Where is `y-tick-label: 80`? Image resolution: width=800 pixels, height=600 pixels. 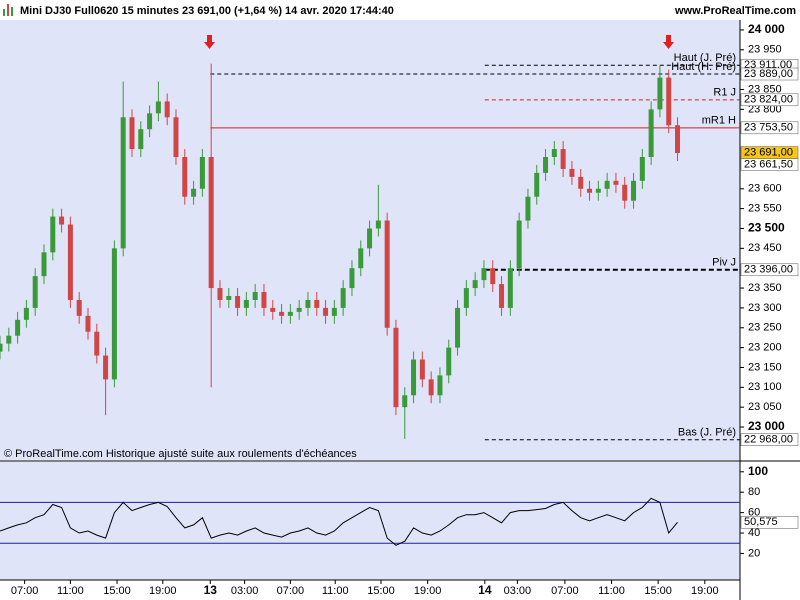 y-tick-label: 80 is located at coordinates (754, 492).